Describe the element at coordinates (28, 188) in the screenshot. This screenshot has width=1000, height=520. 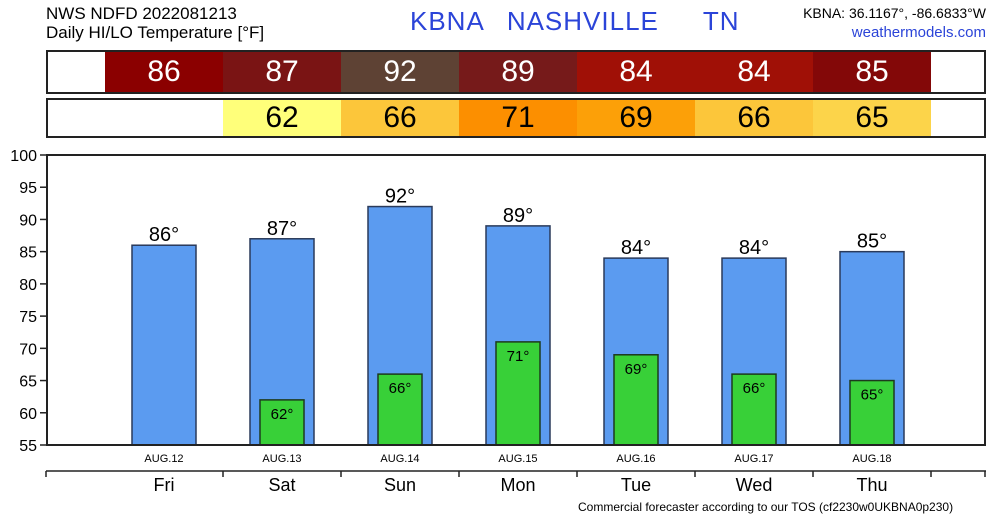
I see `y-tick-label: 95` at that location.